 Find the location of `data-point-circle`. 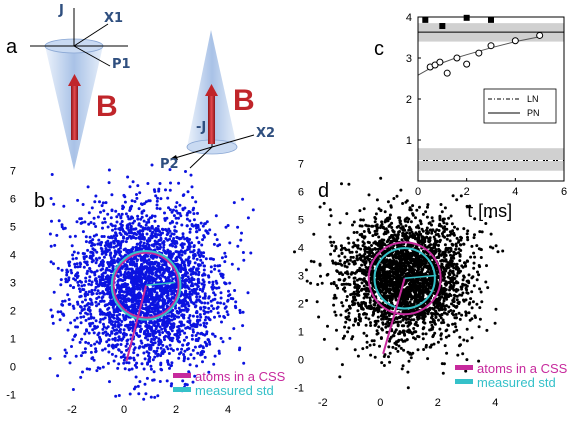

data-point-circle is located at coordinates (447, 73).